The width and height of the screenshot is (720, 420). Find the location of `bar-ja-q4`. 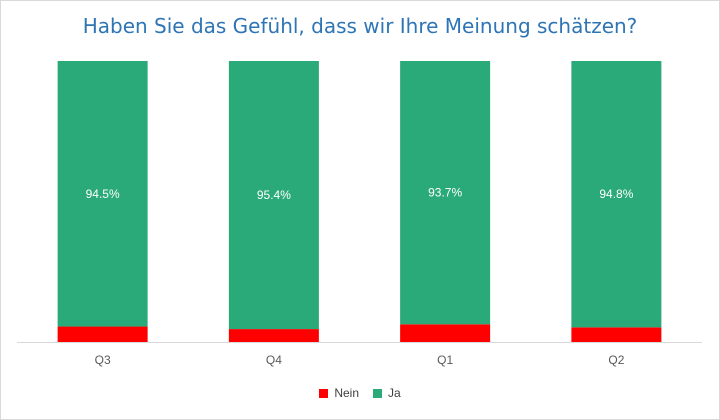

bar-ja-q4 is located at coordinates (273, 195).